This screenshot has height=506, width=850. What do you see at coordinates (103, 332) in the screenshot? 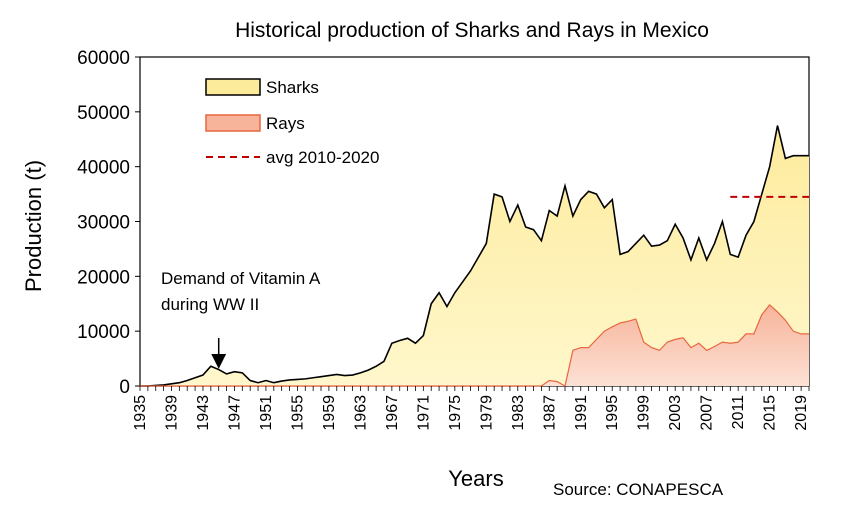
I see `y-tick-label: 10000` at bounding box center [103, 332].